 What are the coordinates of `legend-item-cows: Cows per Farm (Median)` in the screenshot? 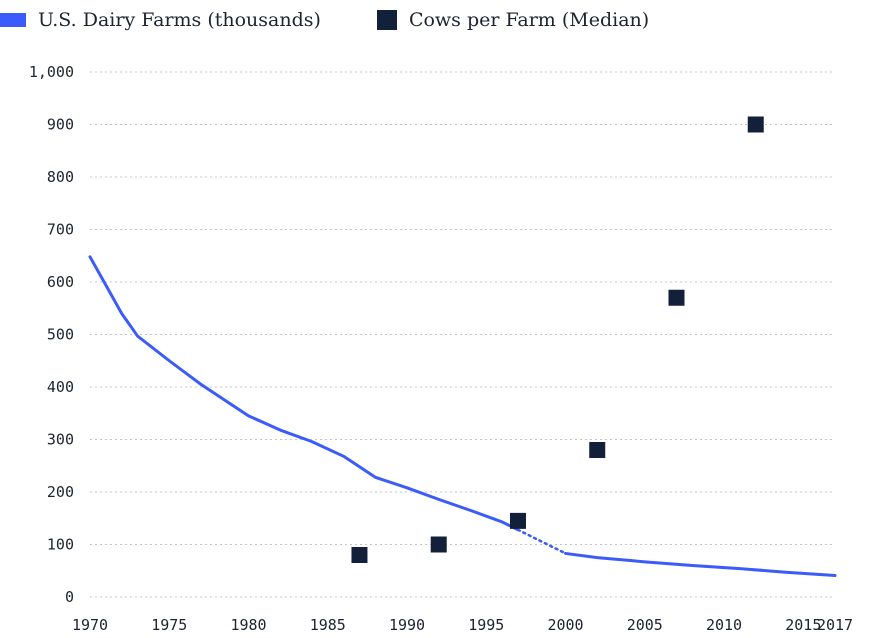 It's located at (513, 20).